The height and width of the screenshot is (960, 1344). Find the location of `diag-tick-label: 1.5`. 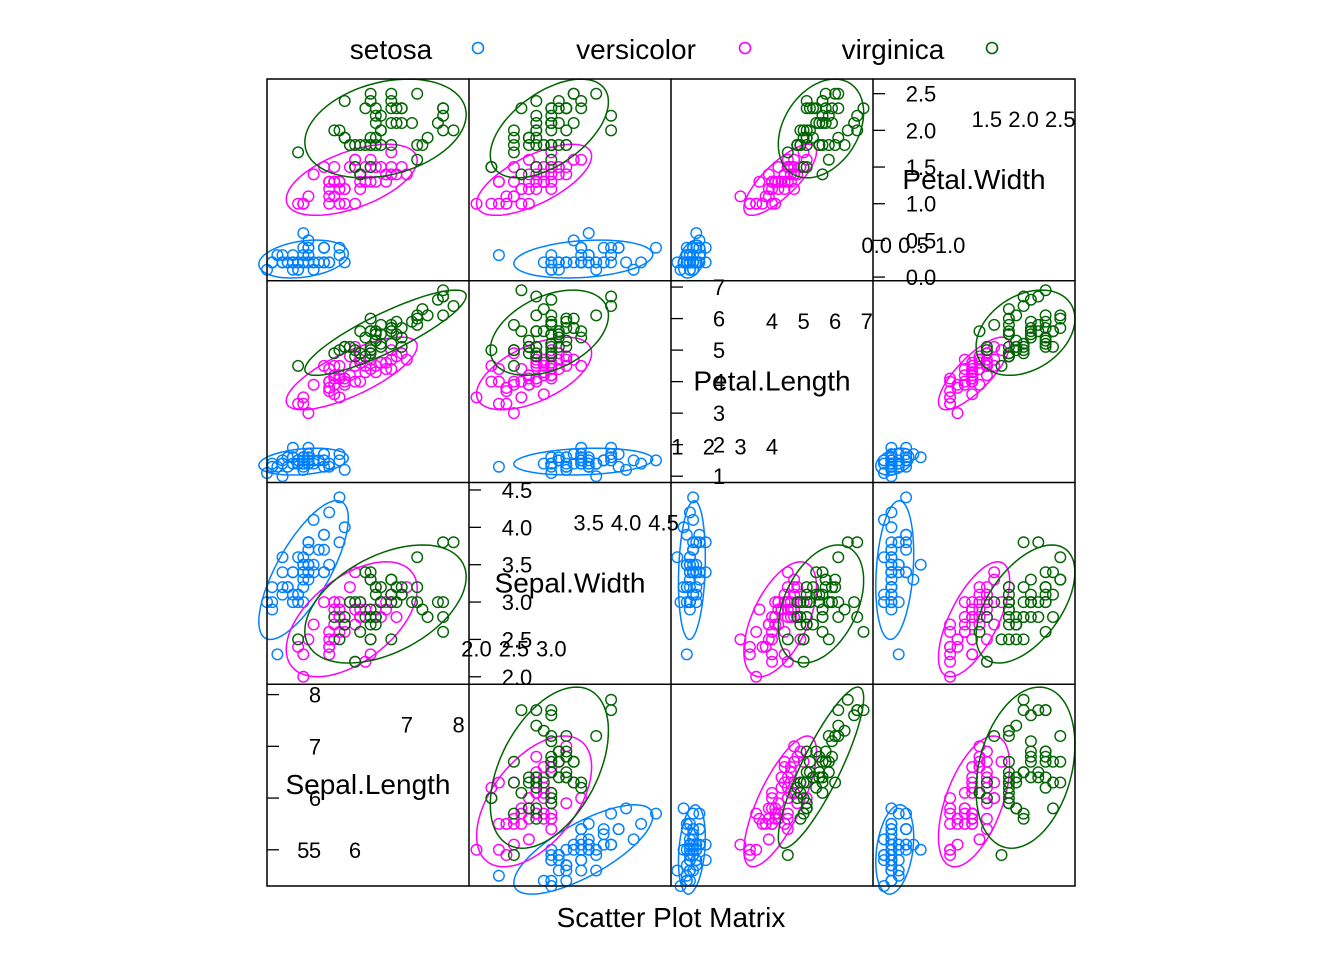

diag-tick-label: 1.5 is located at coordinates (921, 167).